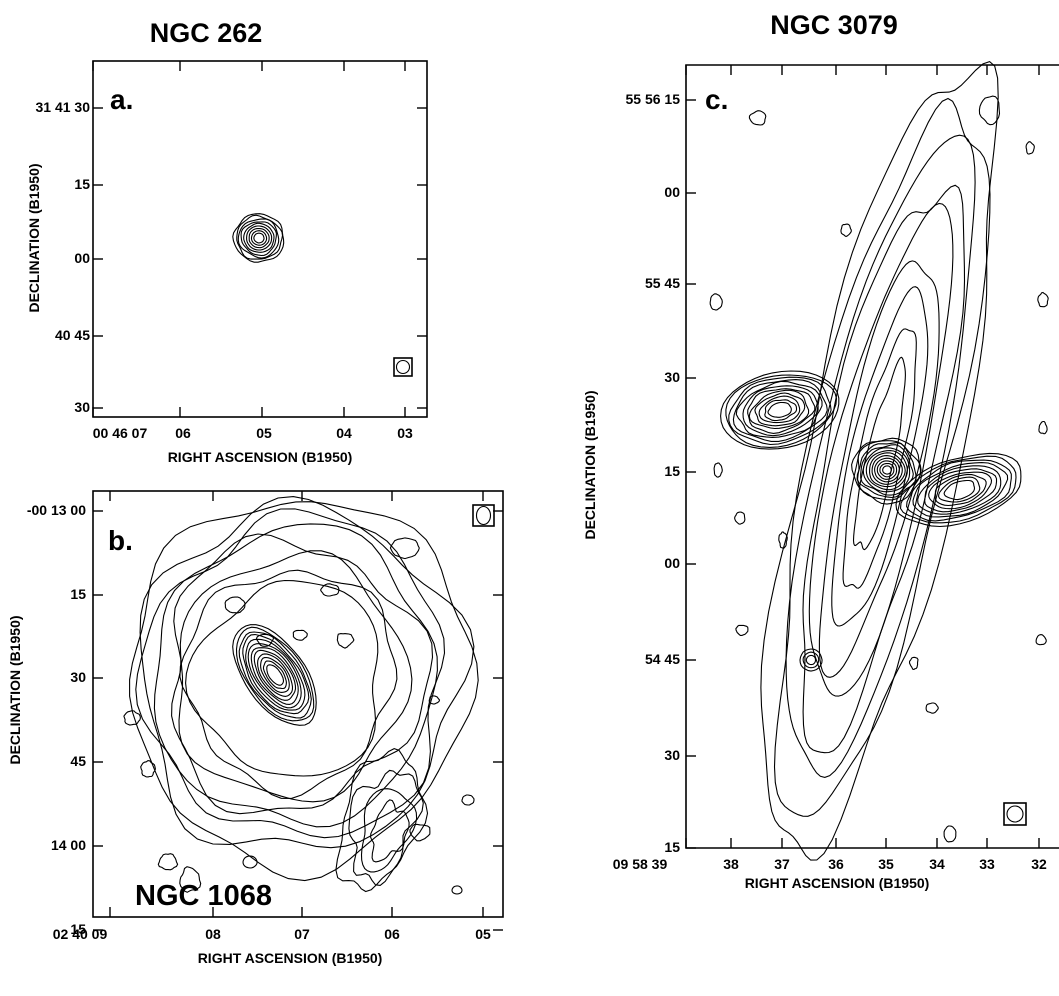 The width and height of the screenshot is (1059, 996). What do you see at coordinates (206, 33) in the screenshot?
I see `panel-a-title: NGC 262` at bounding box center [206, 33].